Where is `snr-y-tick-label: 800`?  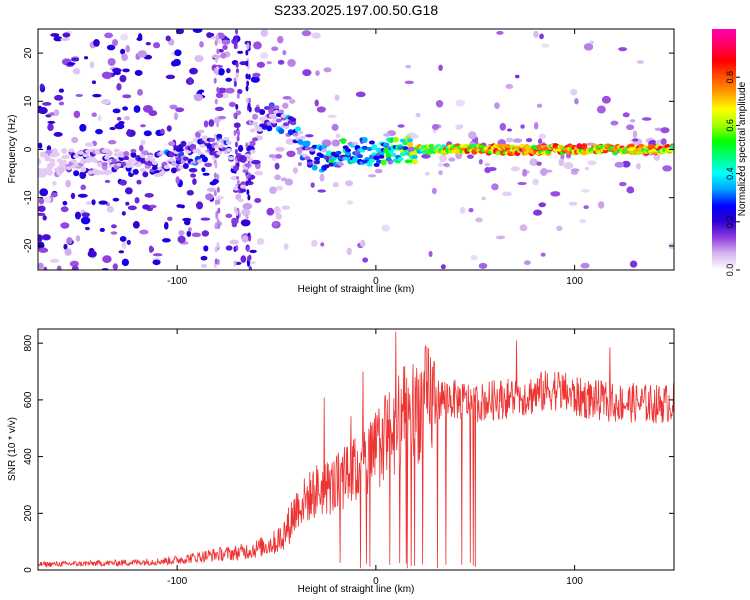 snr-y-tick-label: 800 is located at coordinates (28, 342).